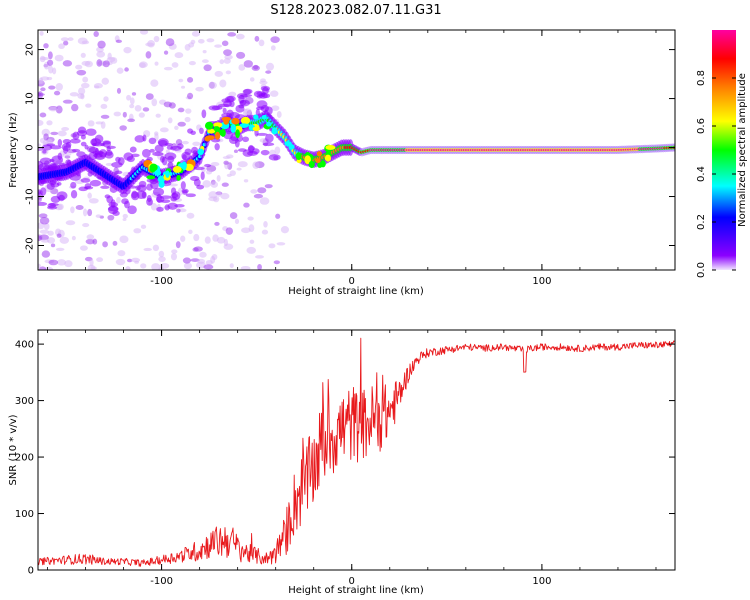 Image resolution: width=750 pixels, height=600 pixels. What do you see at coordinates (352, 281) in the screenshot?
I see `spectrogram-xtick-label: 0` at bounding box center [352, 281].